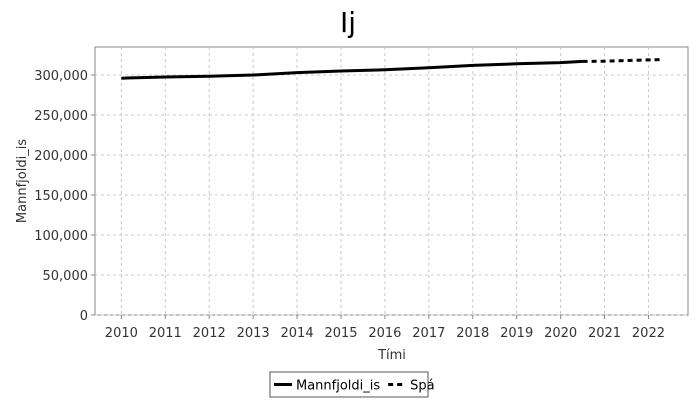 The image size is (700, 400). What do you see at coordinates (338, 386) in the screenshot?
I see `legend-label: Mannfjoldi_is` at bounding box center [338, 386].